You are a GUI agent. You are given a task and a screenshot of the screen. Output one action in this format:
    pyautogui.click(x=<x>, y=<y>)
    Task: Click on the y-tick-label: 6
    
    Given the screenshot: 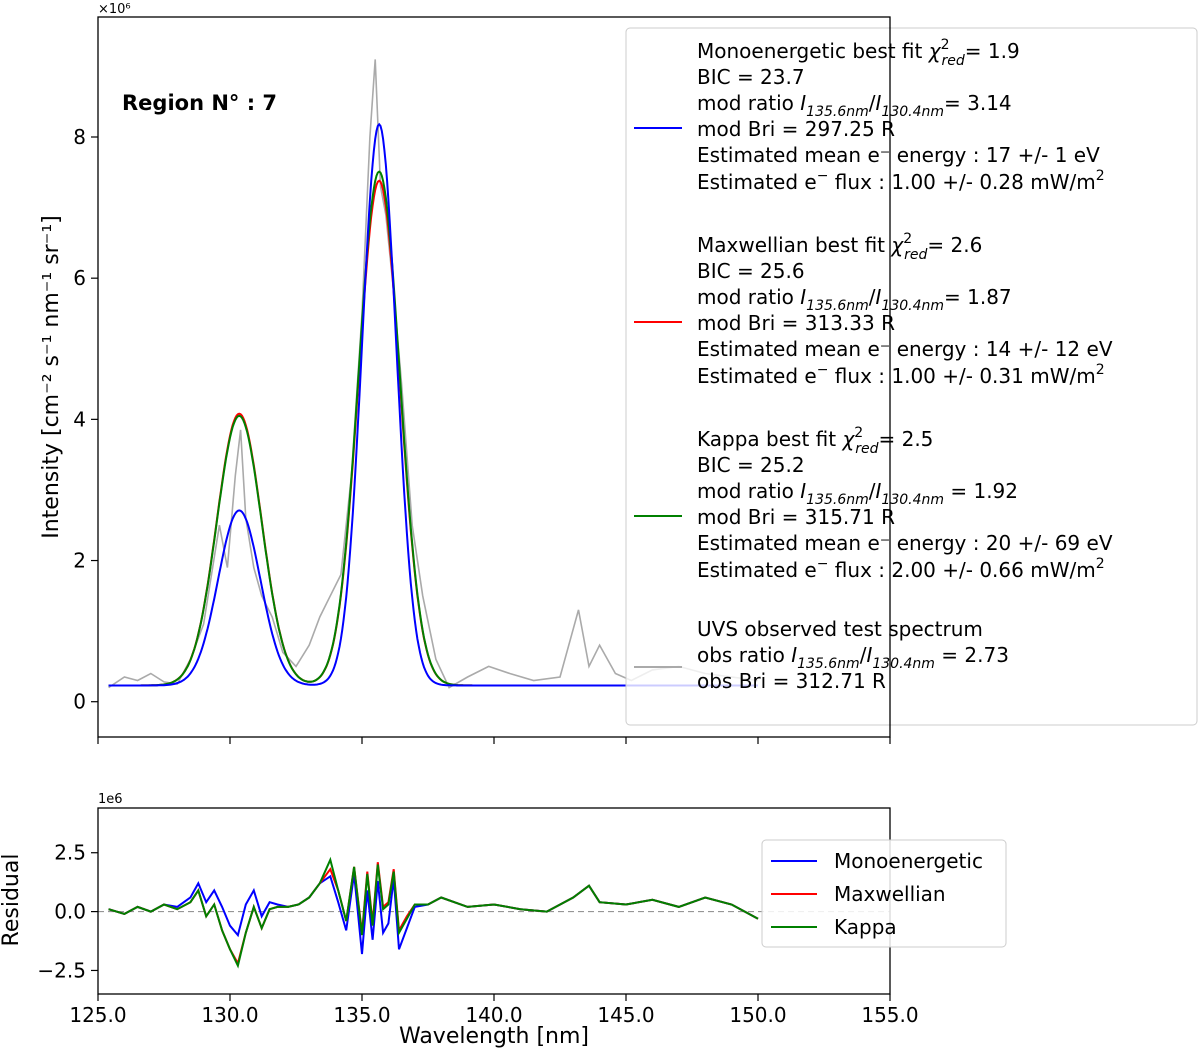 What is the action you would take?
    pyautogui.click(x=79, y=278)
    